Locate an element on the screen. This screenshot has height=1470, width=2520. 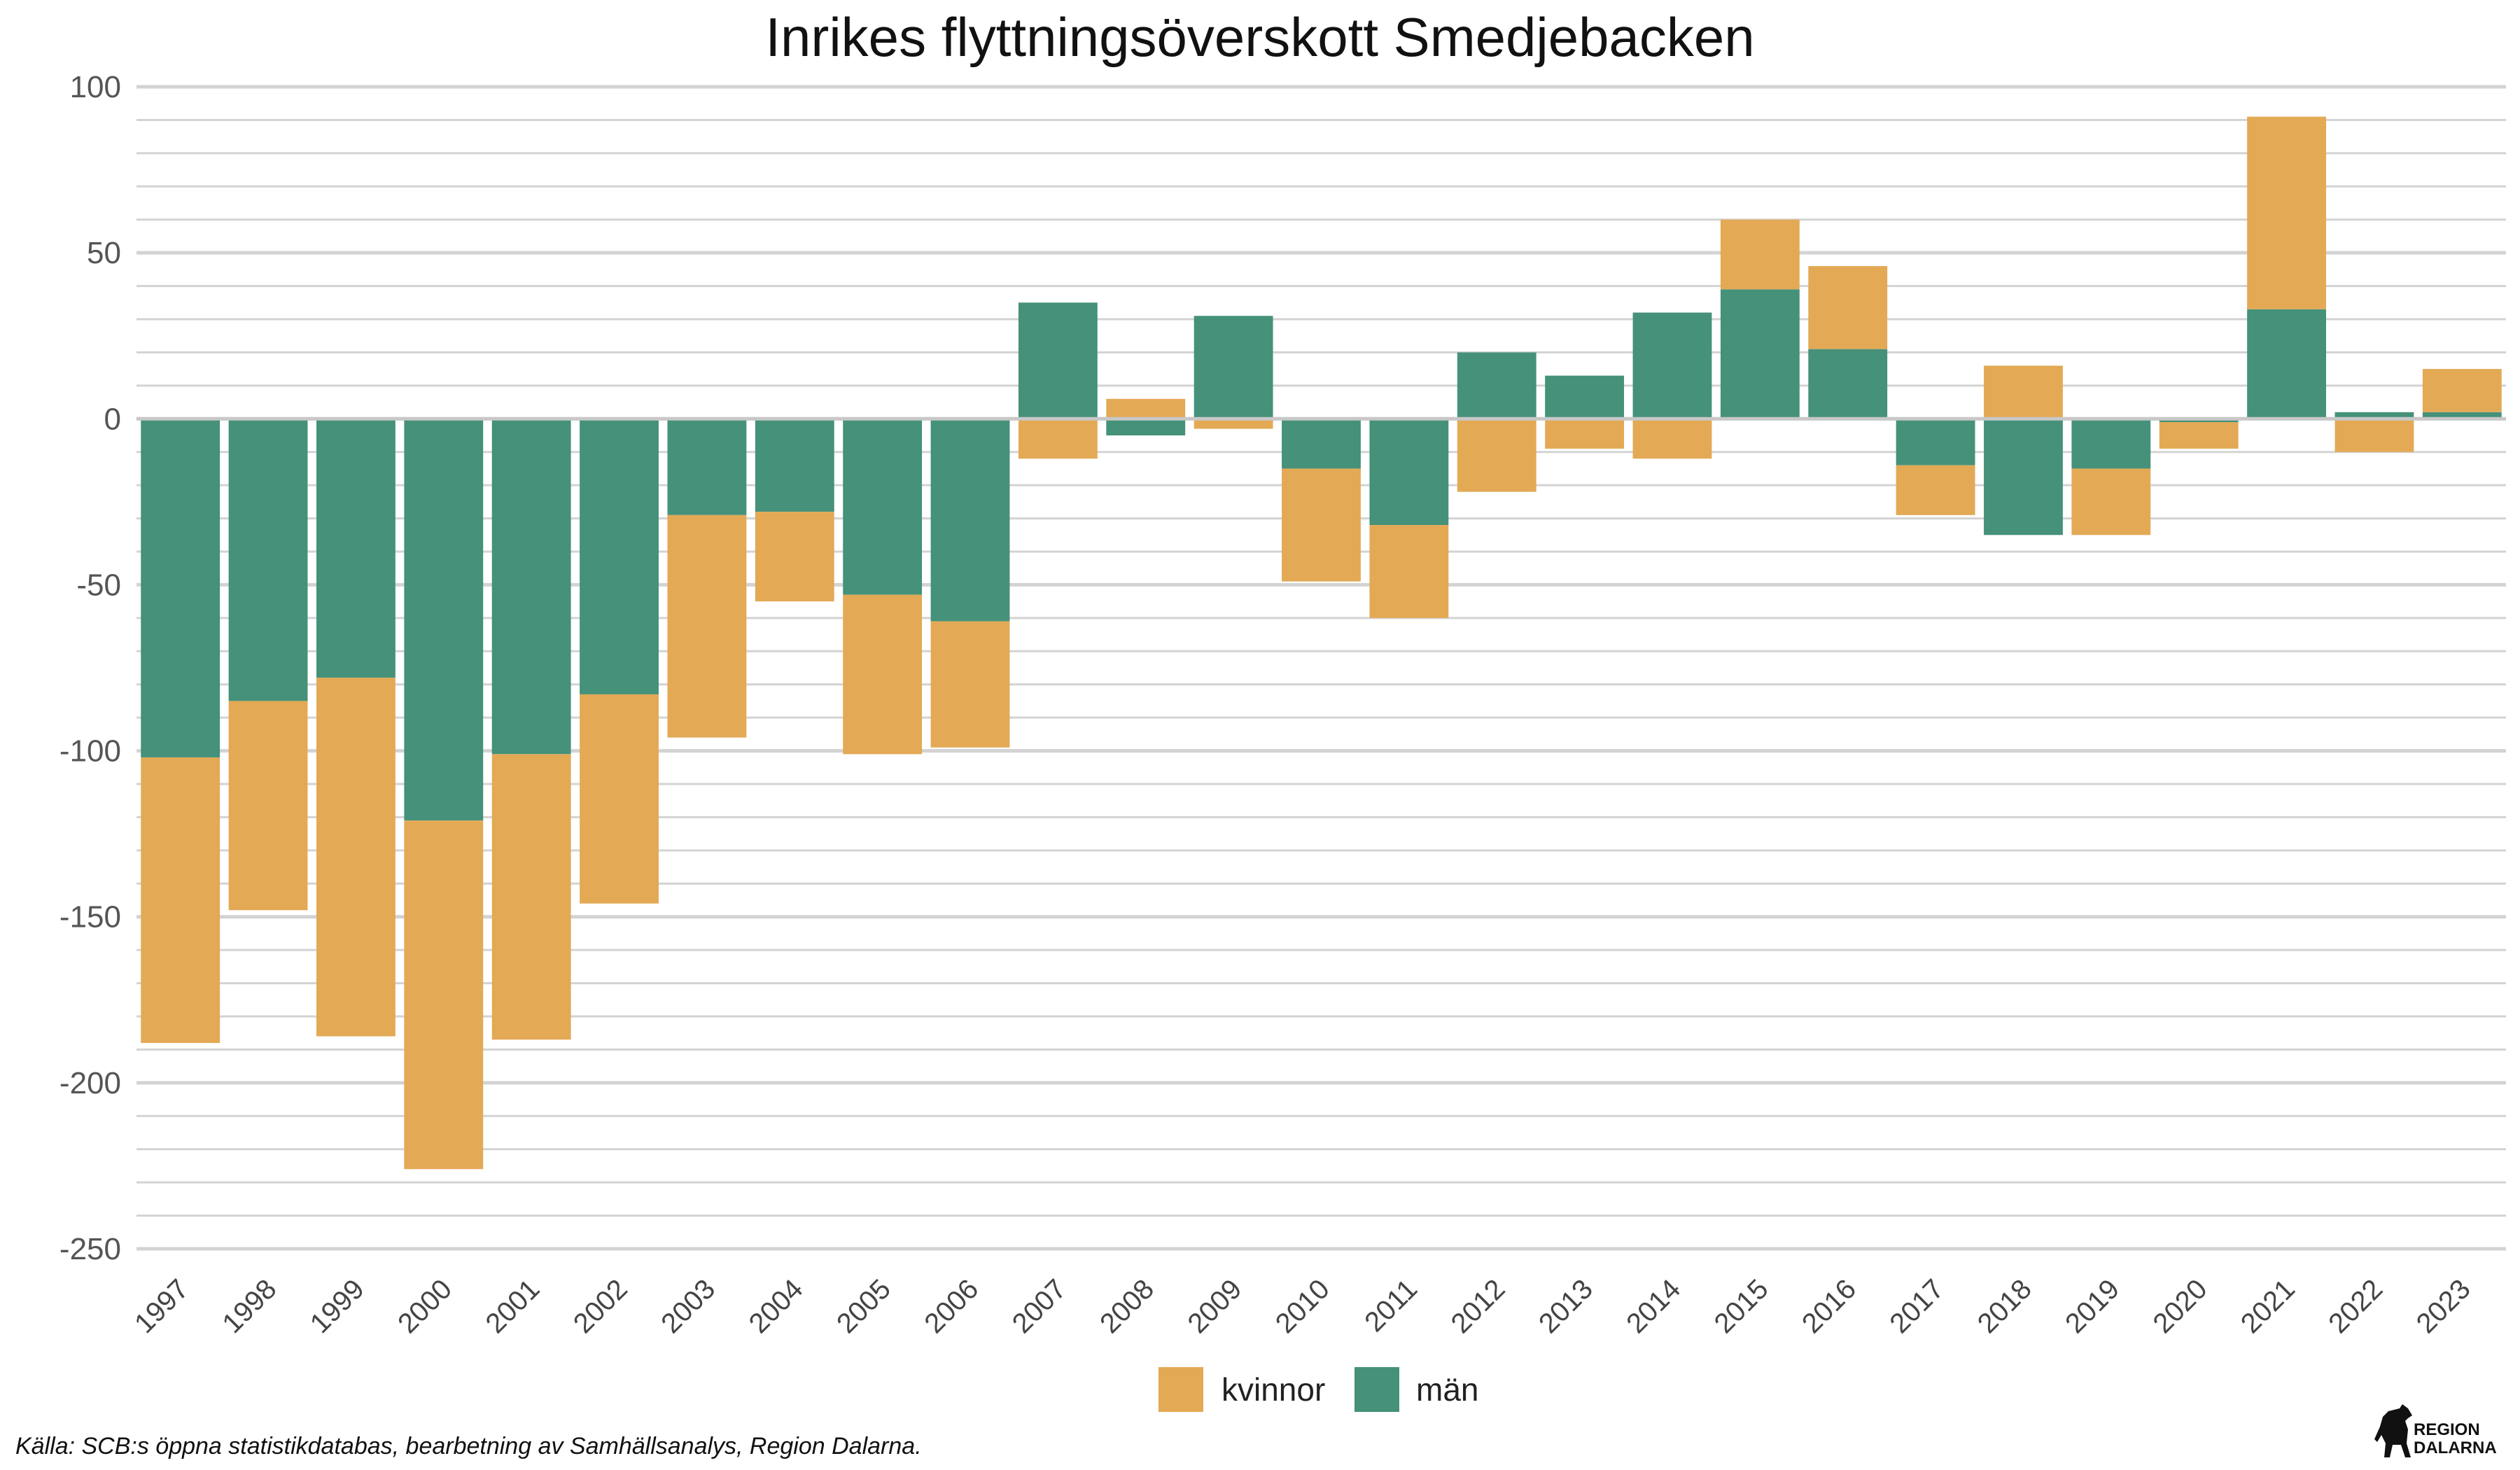
bar-2006-man is located at coordinates (970, 520).